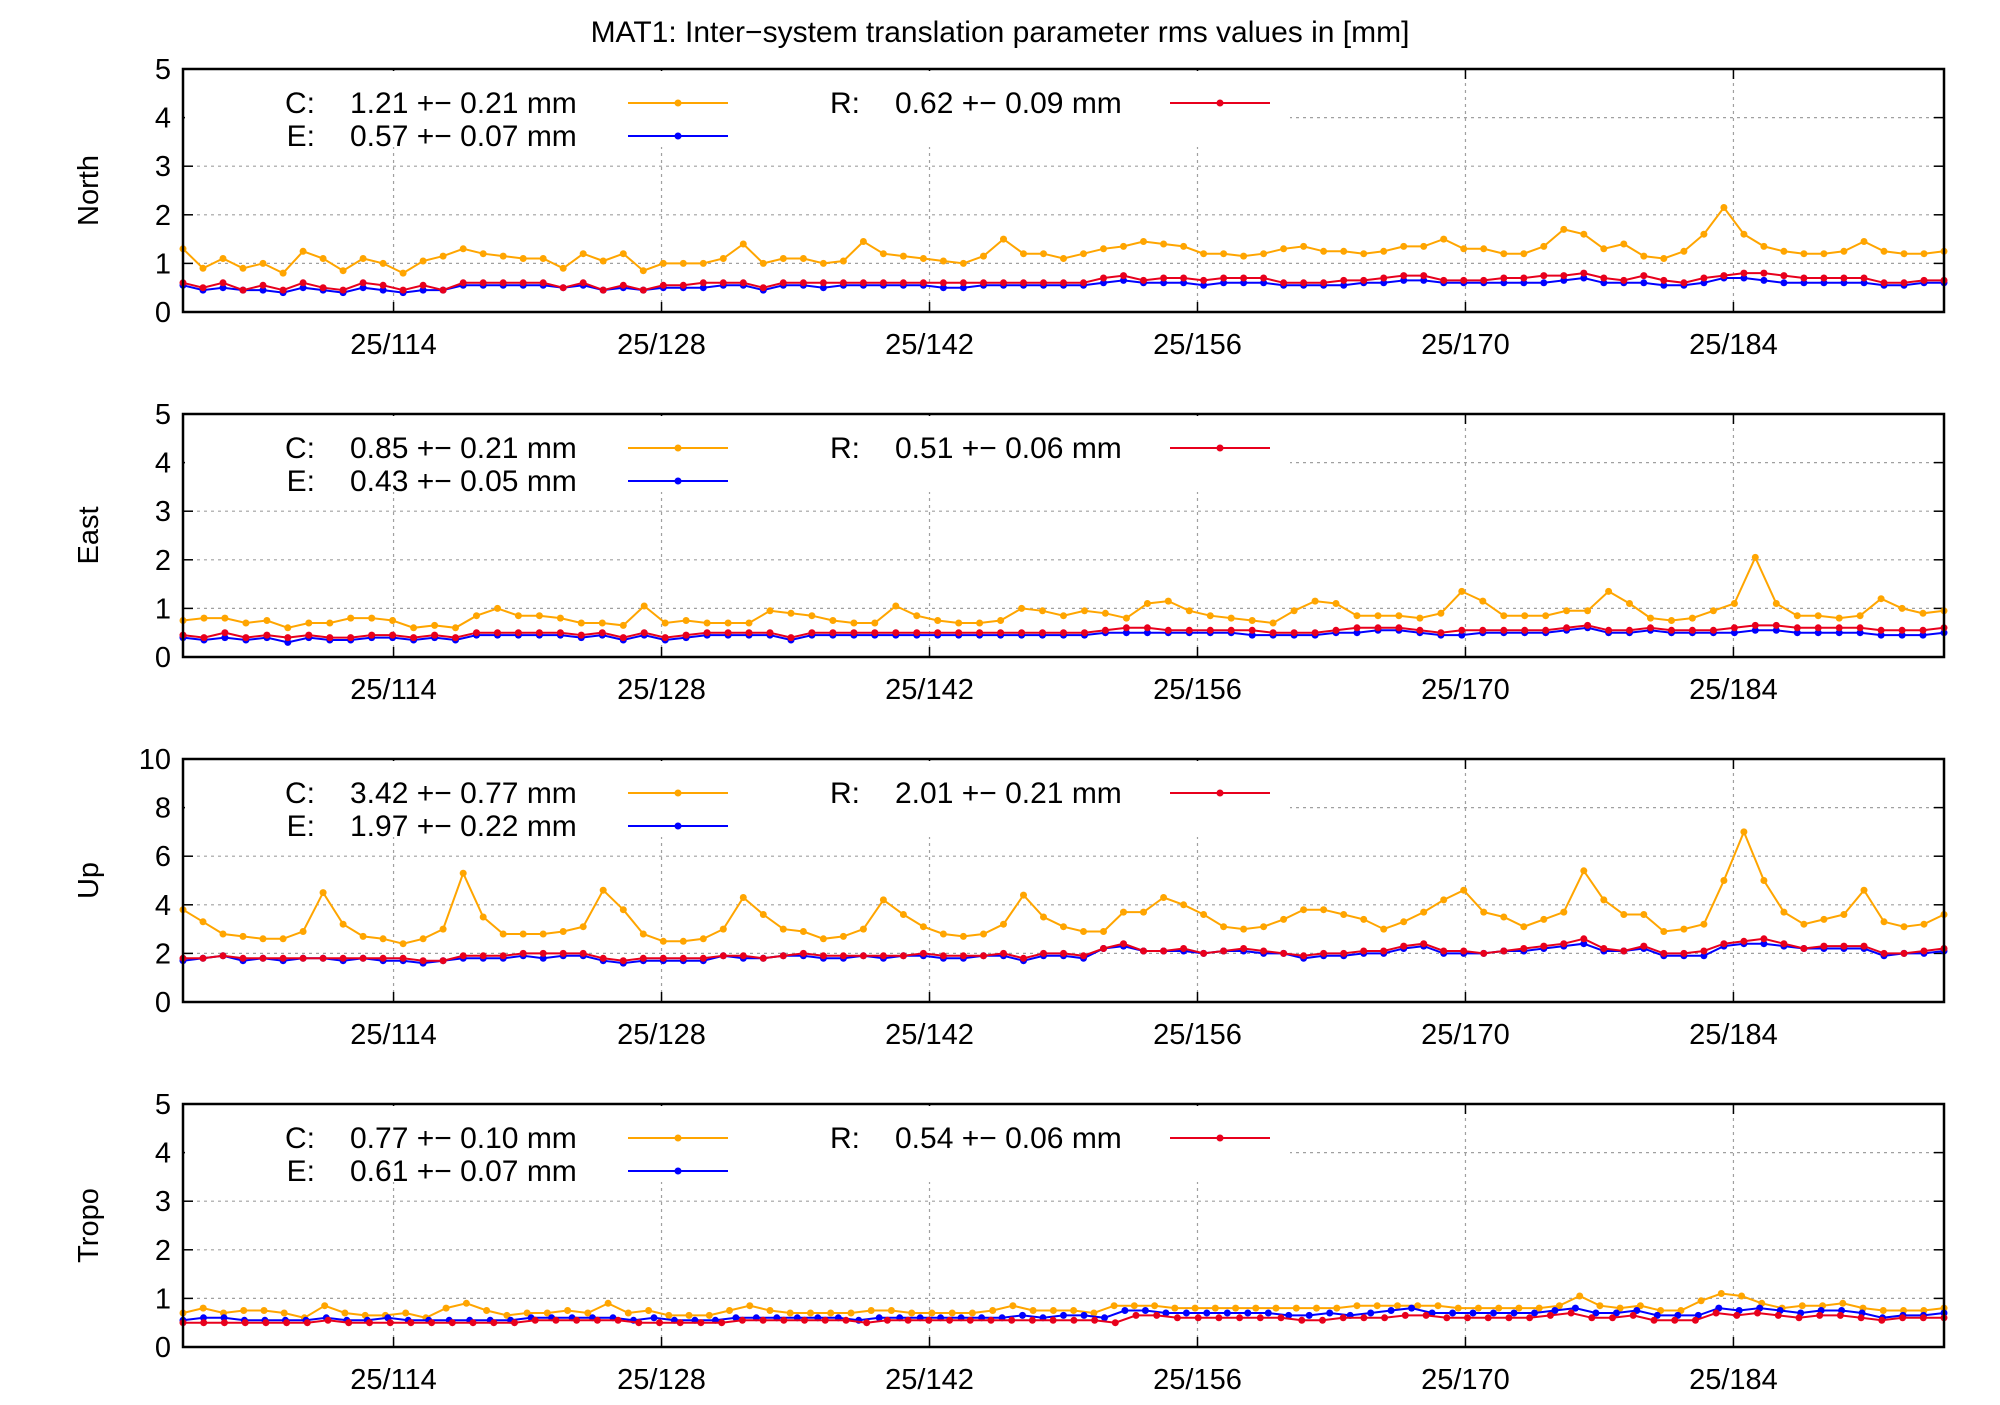  I want to click on x-tick-label: 25/170, so click(1465, 1035).